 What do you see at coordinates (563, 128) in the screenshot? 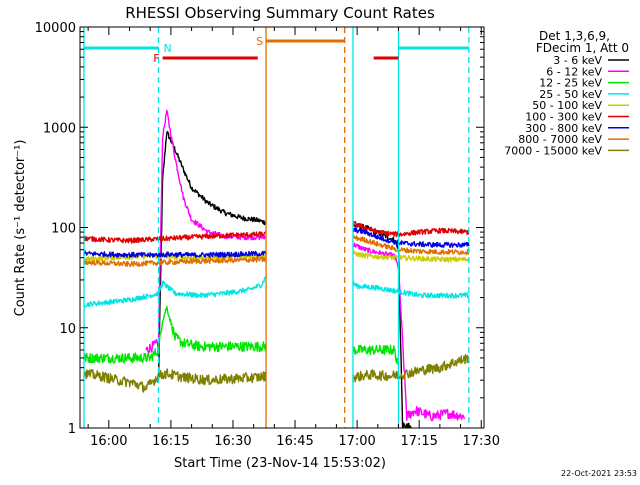
I see `legend-label-6: 300 - 800 keV` at bounding box center [563, 128].